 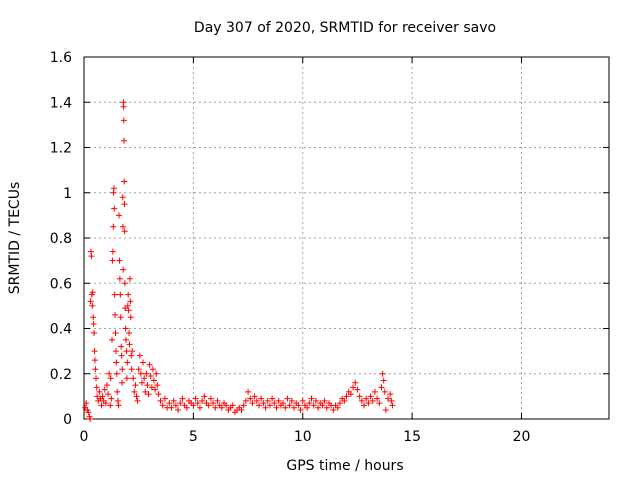 What do you see at coordinates (61, 239) in the screenshot?
I see `y-tick-label: 0.8` at bounding box center [61, 239].